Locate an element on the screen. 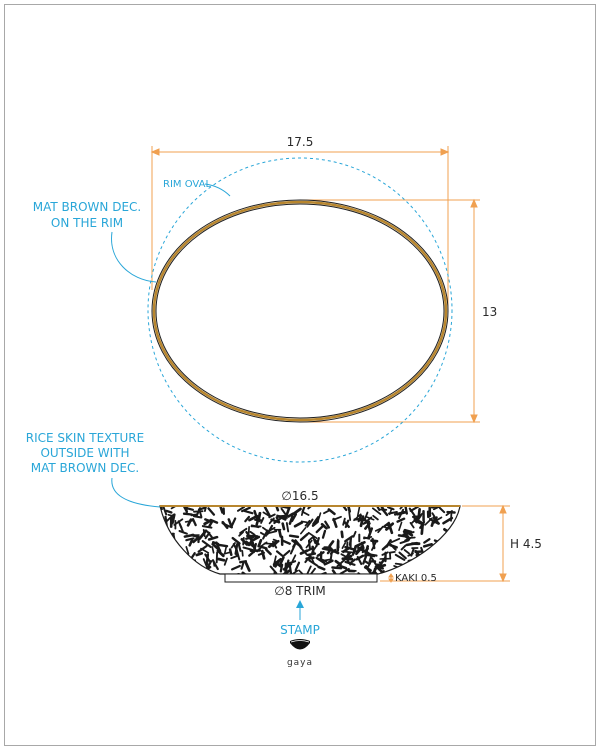 This screenshot has width=600, height=750. texture-note-line2: OUTSIDE WITH is located at coordinates (84, 453).